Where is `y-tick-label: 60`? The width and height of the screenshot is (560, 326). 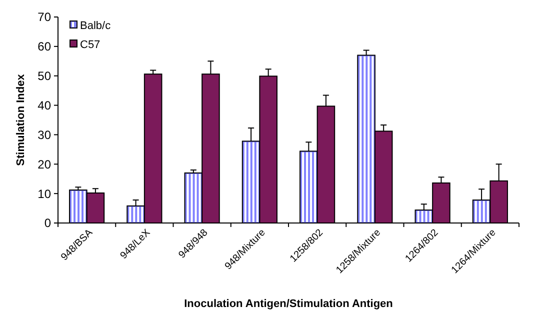
y-tick-label: 60 is located at coordinates (45, 47).